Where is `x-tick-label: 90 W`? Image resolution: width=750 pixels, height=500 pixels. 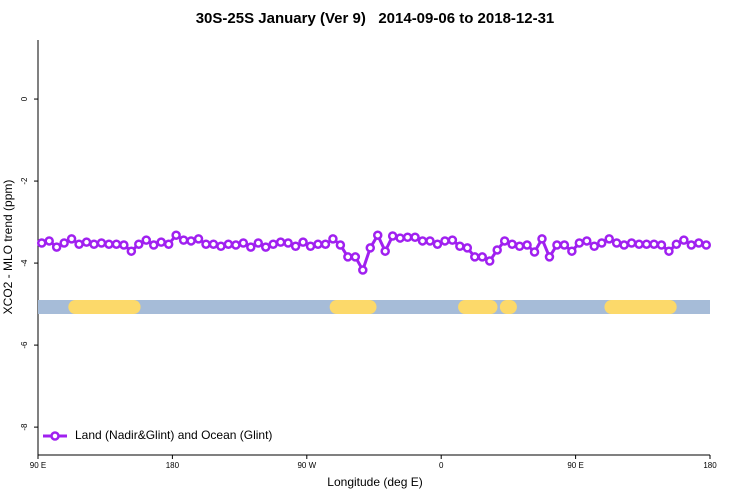
x-tick-label: 90 W is located at coordinates (306, 465).